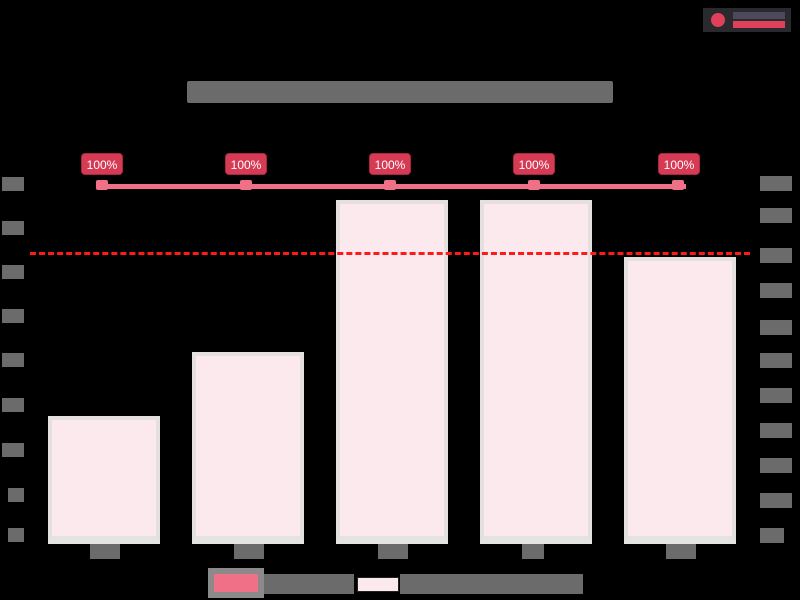 The height and width of the screenshot is (600, 800). What do you see at coordinates (747, 20) in the screenshot?
I see `brand-logo` at bounding box center [747, 20].